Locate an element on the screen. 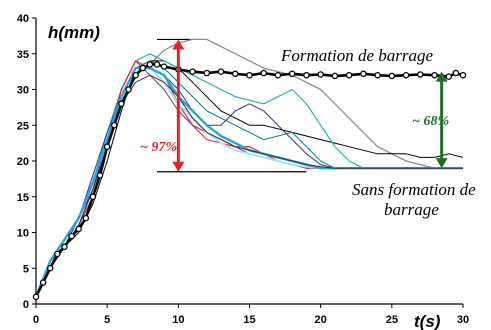 This screenshot has width=491, height=330. y-axis-title: h(mm) is located at coordinates (74, 32).